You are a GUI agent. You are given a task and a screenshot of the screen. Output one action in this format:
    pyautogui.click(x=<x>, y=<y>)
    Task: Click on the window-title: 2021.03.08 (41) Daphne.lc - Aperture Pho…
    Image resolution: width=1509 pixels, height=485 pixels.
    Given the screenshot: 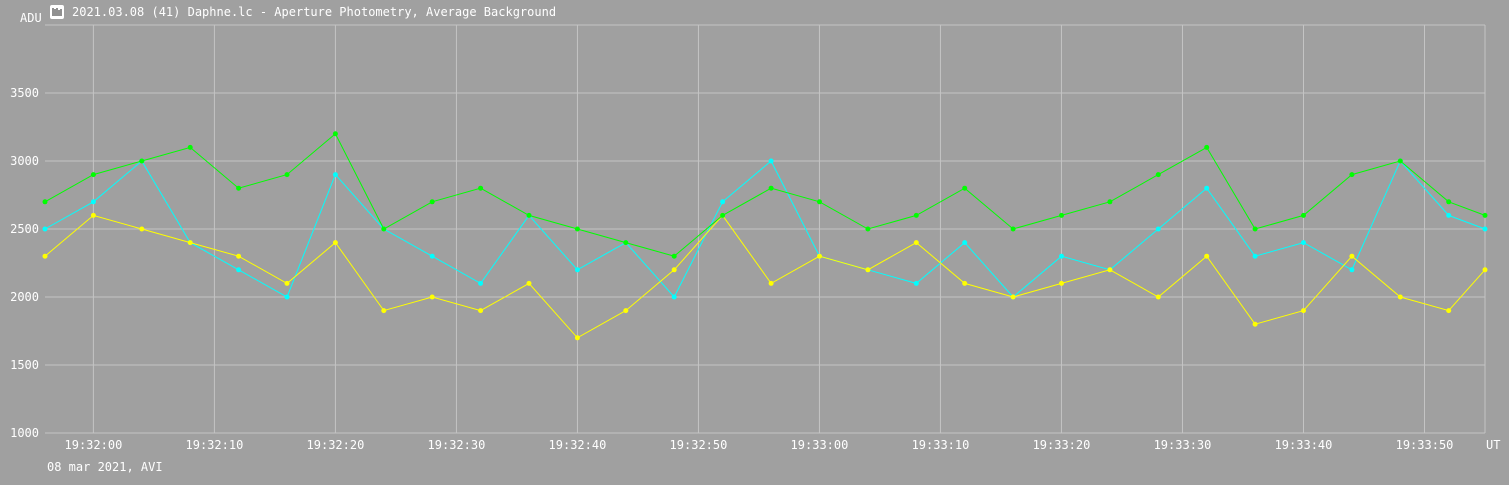 What is the action you would take?
    pyautogui.click(x=314, y=12)
    